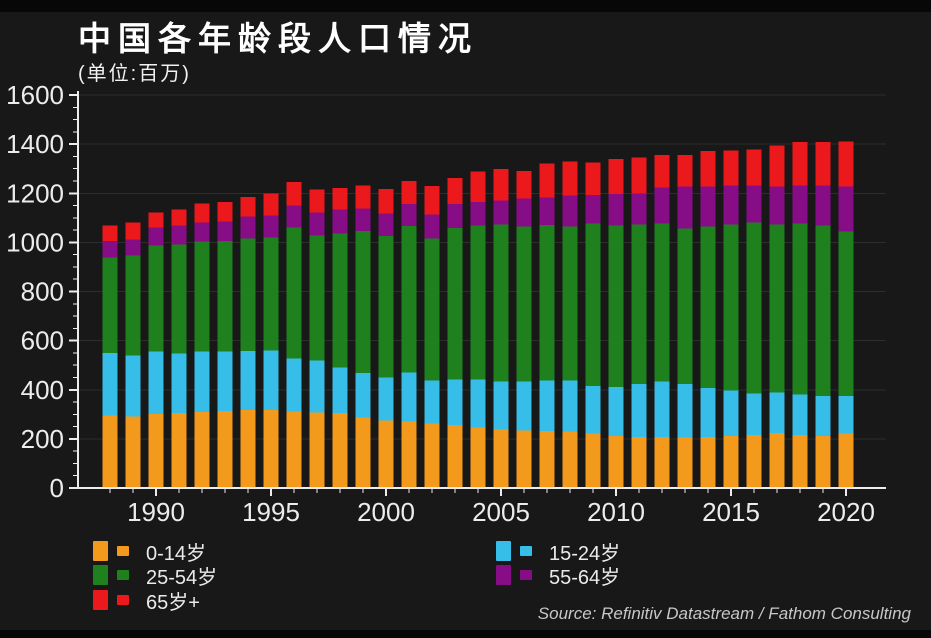 Image resolution: width=931 pixels, height=638 pixels. What do you see at coordinates (42, 292) in the screenshot?
I see `y-tick-label: 800` at bounding box center [42, 292].